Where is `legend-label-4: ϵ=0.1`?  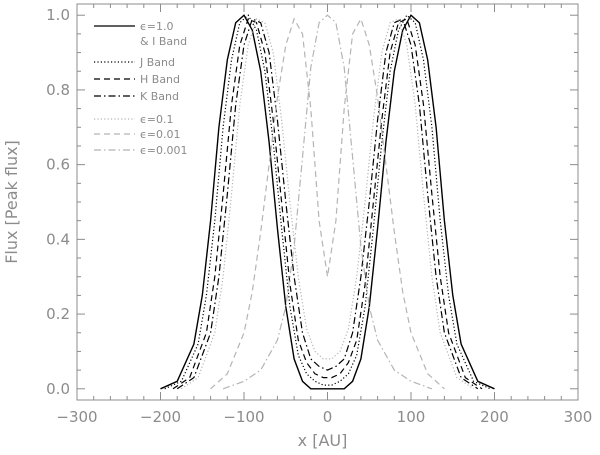
legend-label-4: ϵ=0.1 is located at coordinates (156, 119).